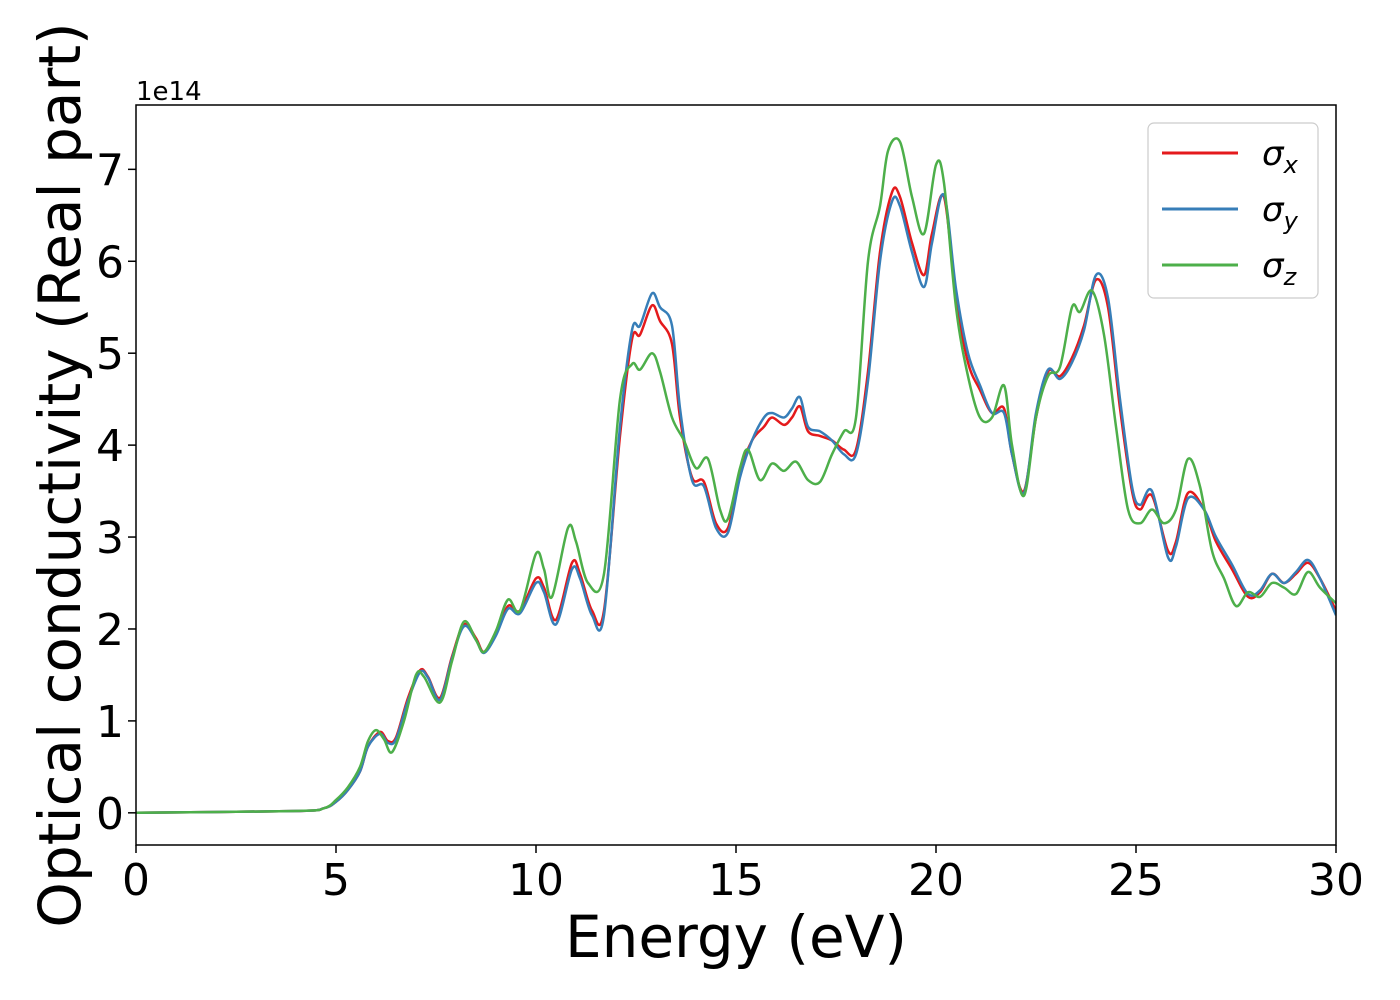  I want to click on y-tick-label: 2, so click(110, 630).